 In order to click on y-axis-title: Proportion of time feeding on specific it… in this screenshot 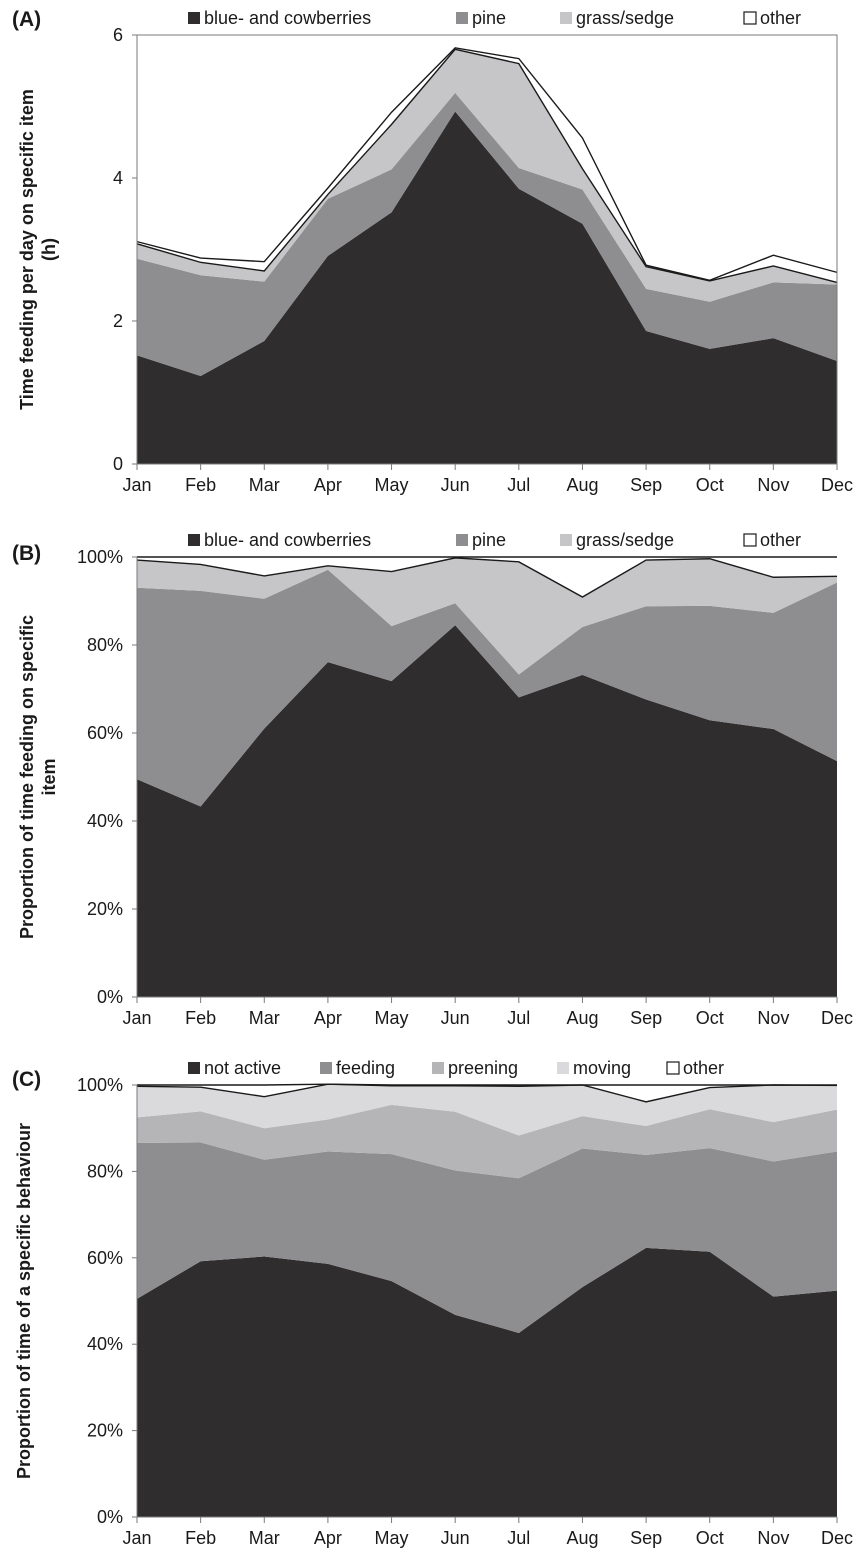, I will do `click(38, 777)`.